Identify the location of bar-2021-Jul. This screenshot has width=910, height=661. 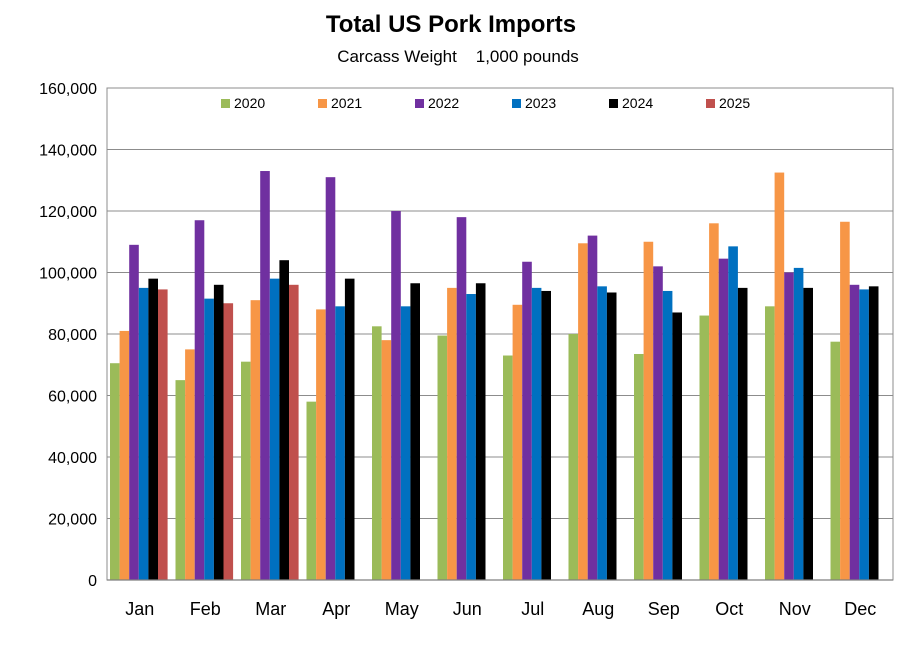
(517, 442).